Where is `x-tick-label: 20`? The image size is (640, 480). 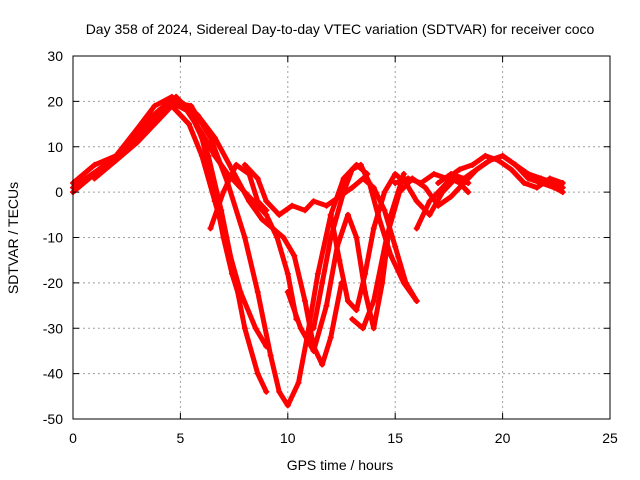
x-tick-label: 20 is located at coordinates (503, 438).